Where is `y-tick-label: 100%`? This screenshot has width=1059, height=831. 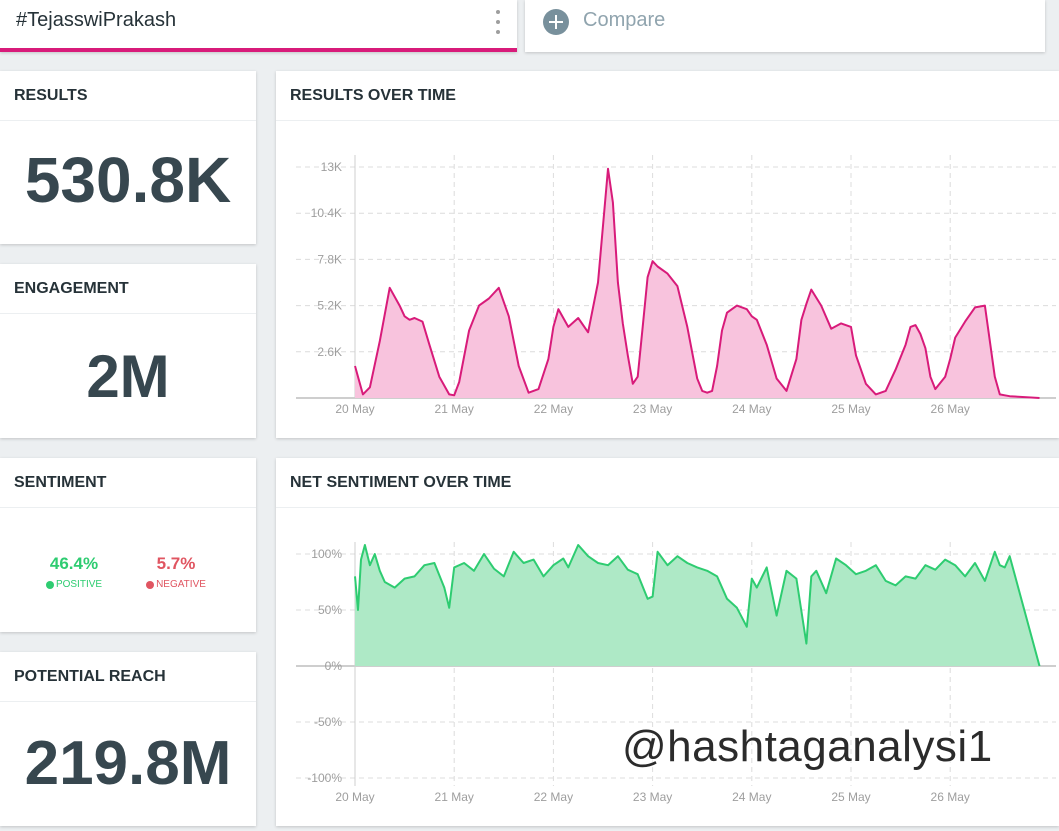 y-tick-label: 100% is located at coordinates (326, 554).